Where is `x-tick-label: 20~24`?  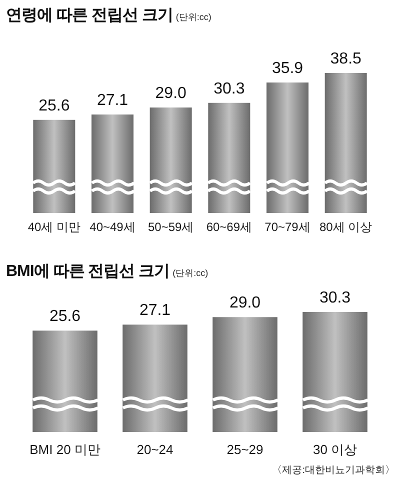
x-tick-label: 20~24 is located at coordinates (155, 449).